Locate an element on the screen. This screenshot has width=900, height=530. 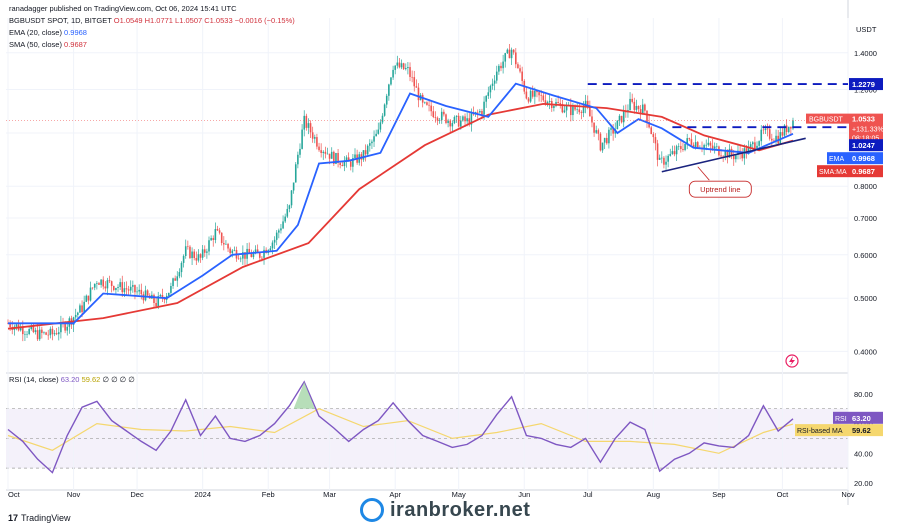
sma-price-tag-title-box is located at coordinates (833, 171).